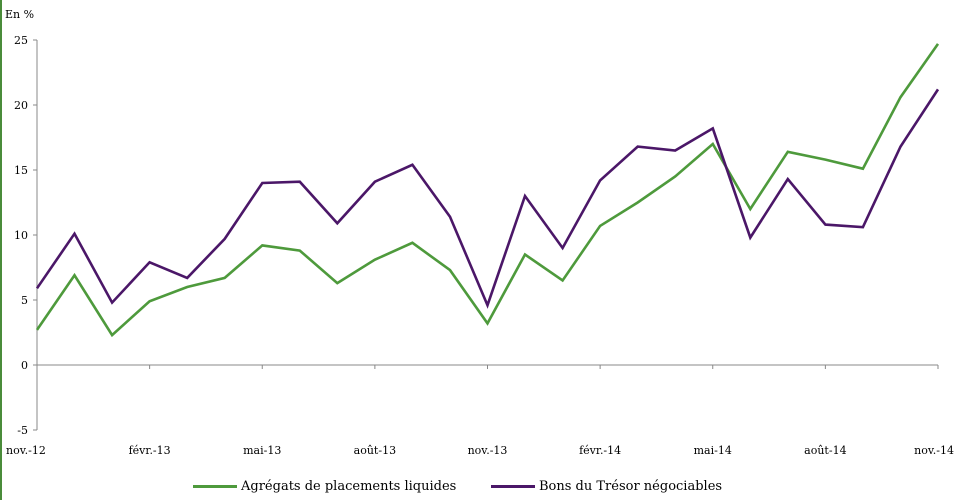 The width and height of the screenshot is (960, 500). I want to click on left-border-rule, so click(1, 250).